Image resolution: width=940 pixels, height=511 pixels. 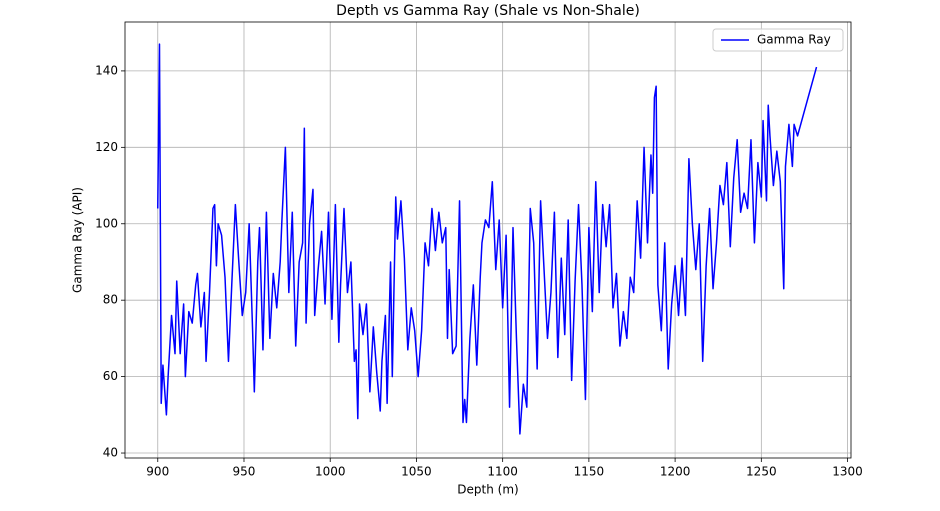 What do you see at coordinates (106, 223) in the screenshot?
I see `y-tick-label: 100` at bounding box center [106, 223].